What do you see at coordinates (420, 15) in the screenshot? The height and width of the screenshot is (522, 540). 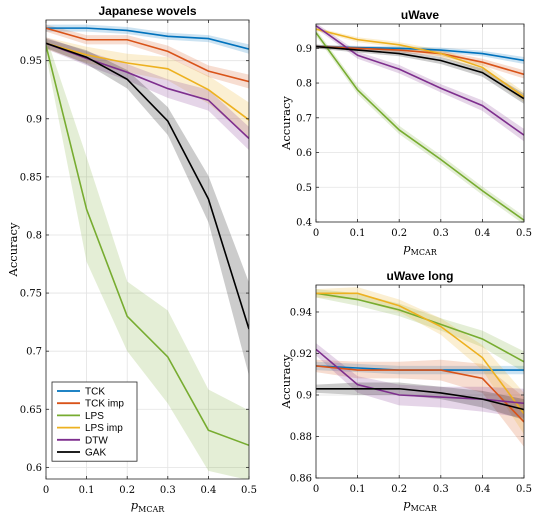 I see `chart-title: uWave` at bounding box center [420, 15].